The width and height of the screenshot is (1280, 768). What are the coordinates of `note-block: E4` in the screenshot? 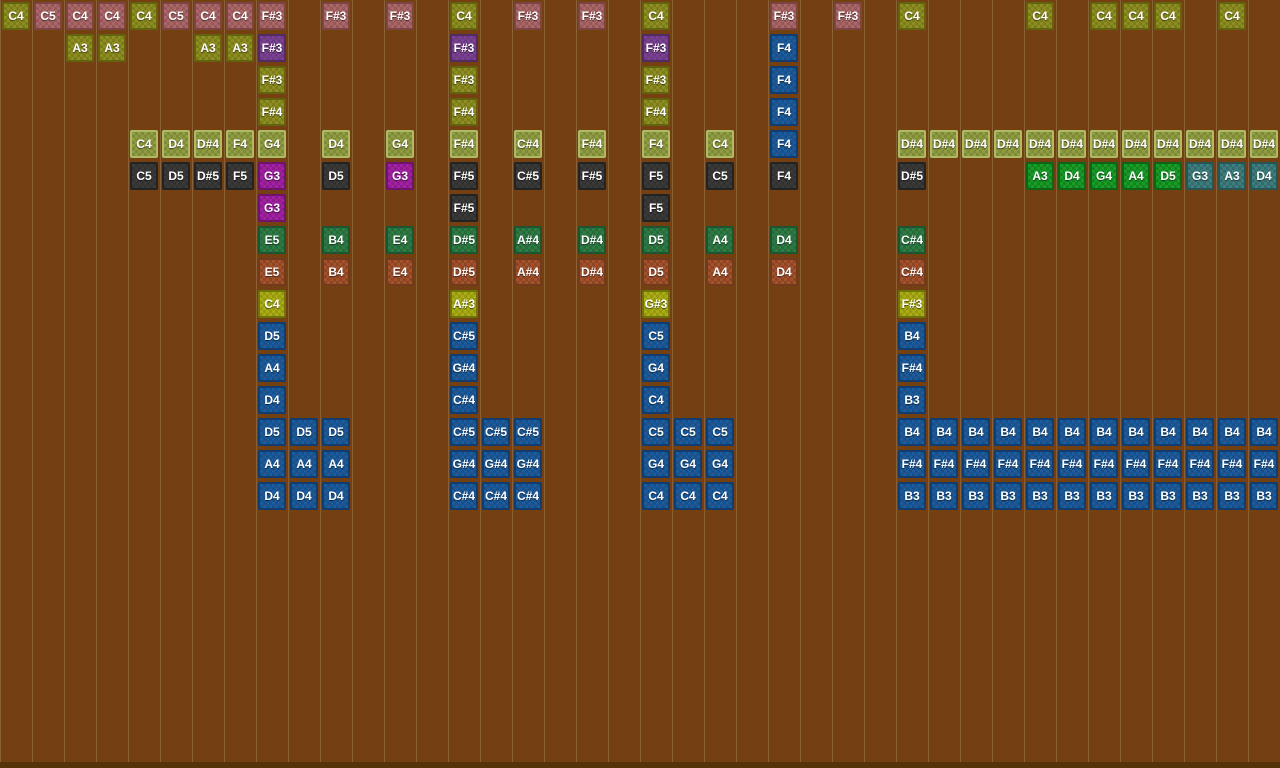 It's located at (400, 240).